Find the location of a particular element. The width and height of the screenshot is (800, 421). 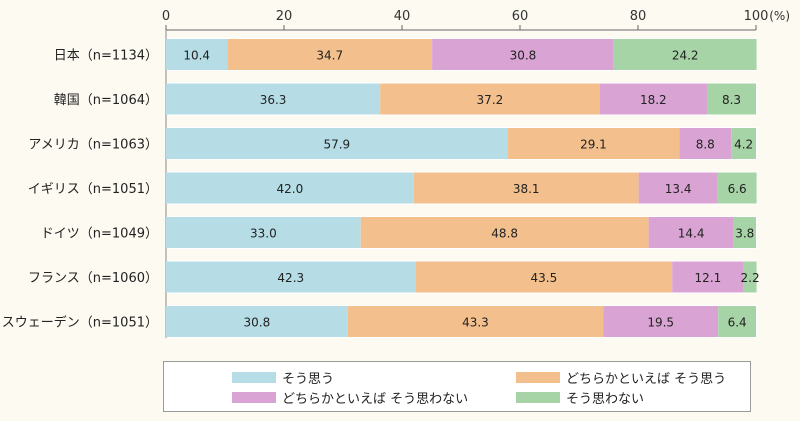

data-label: 8.8 is located at coordinates (705, 145).